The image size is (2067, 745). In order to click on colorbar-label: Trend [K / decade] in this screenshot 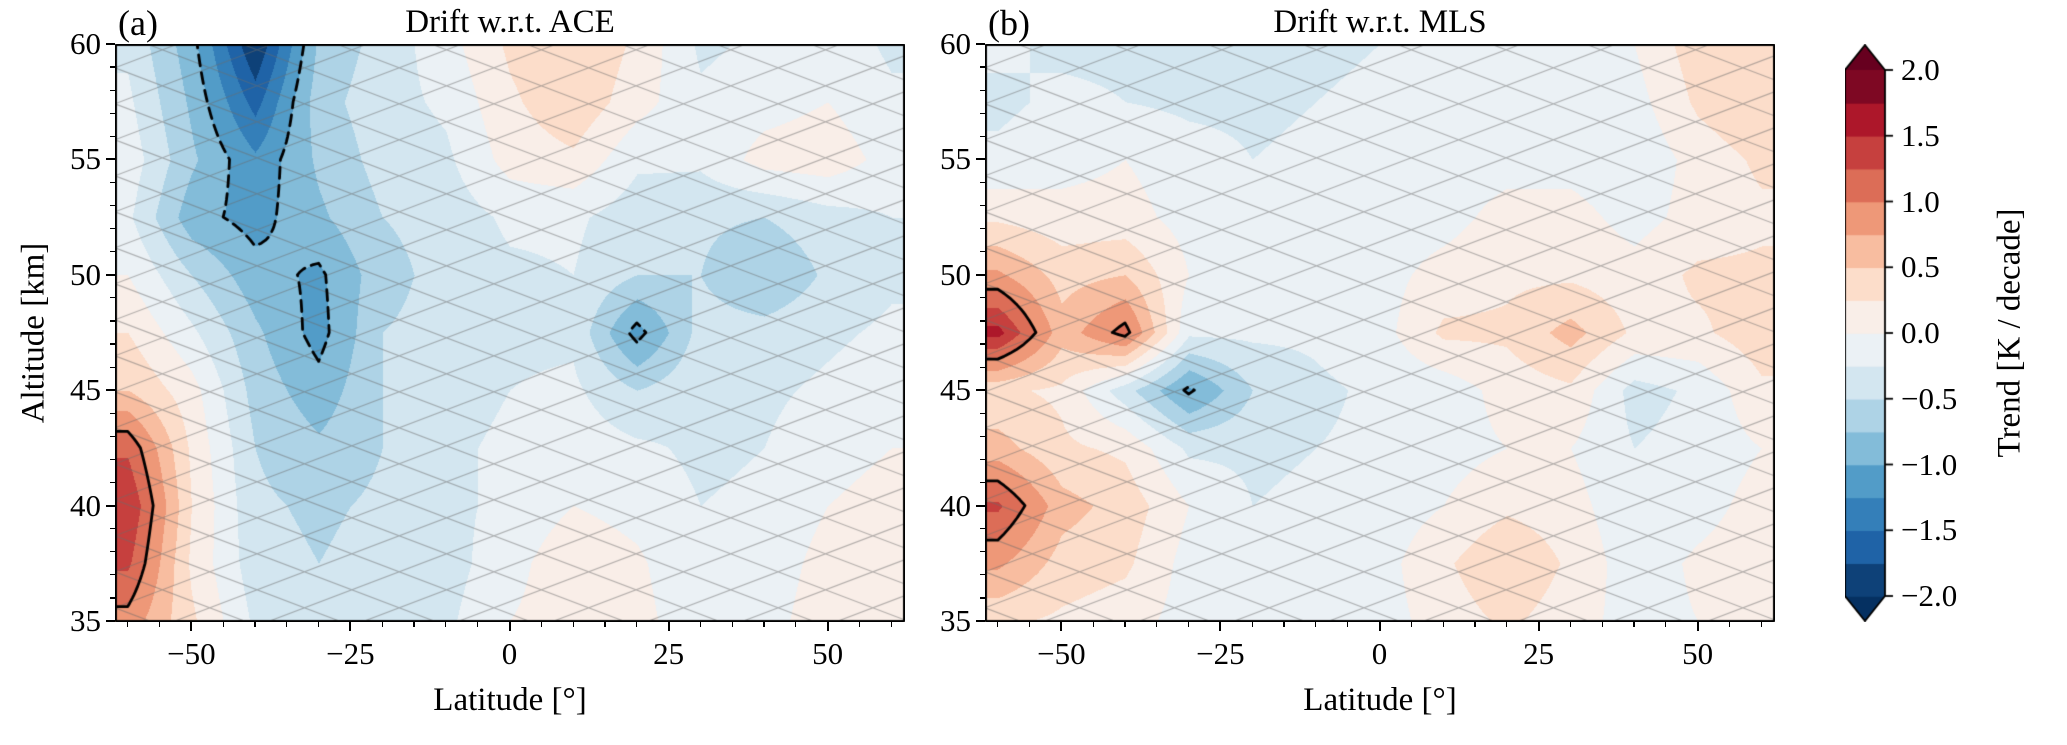, I will do `click(2009, 333)`.